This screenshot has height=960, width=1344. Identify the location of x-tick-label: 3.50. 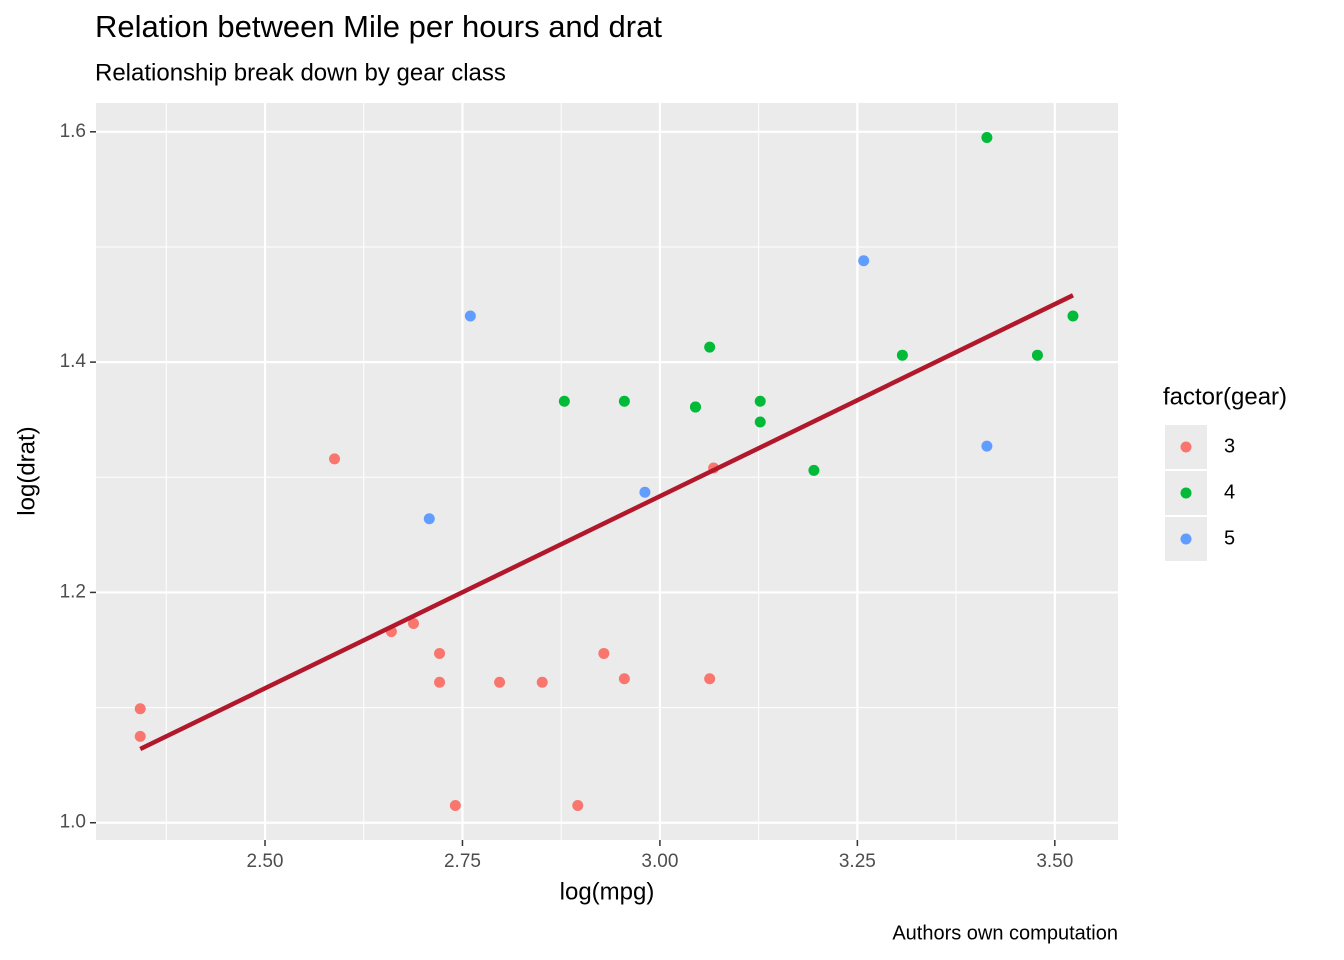
(1054, 861).